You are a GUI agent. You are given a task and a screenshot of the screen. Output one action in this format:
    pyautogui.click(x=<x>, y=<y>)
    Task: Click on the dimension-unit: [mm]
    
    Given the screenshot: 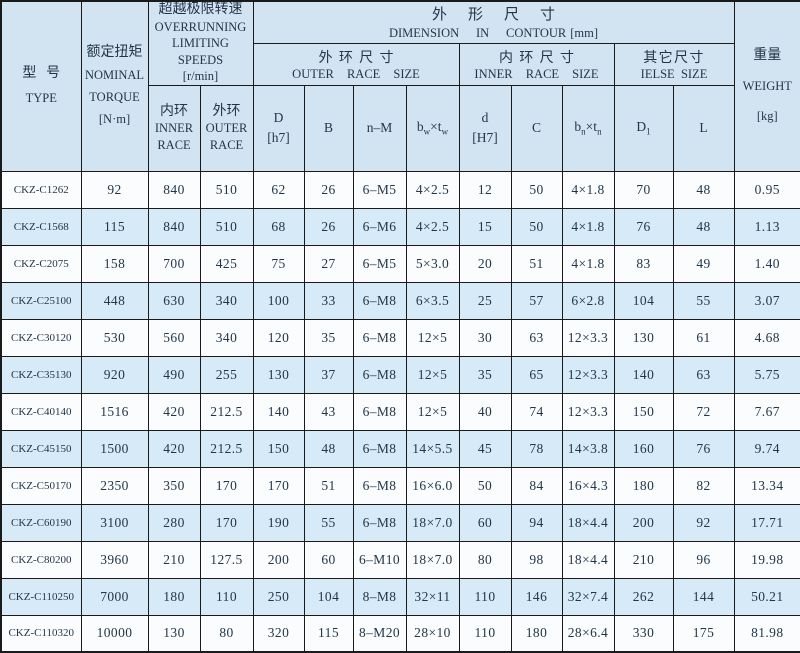 What is the action you would take?
    pyautogui.click(x=584, y=32)
    